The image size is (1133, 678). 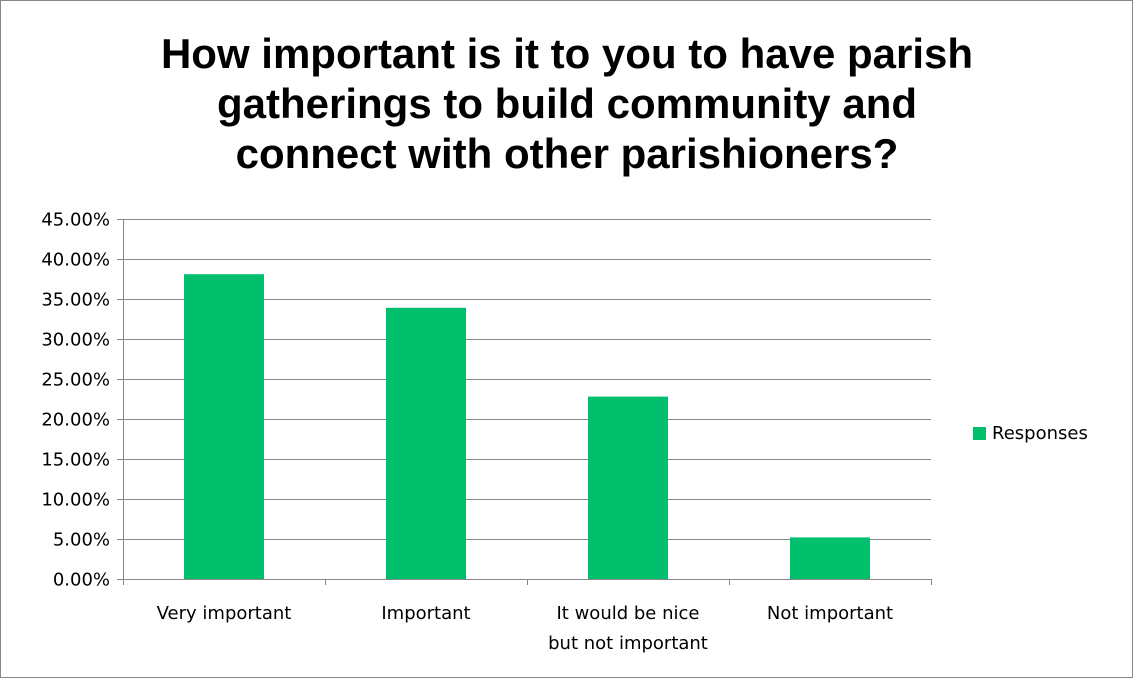 I want to click on y-tick-label: 20.00%, so click(x=75, y=420).